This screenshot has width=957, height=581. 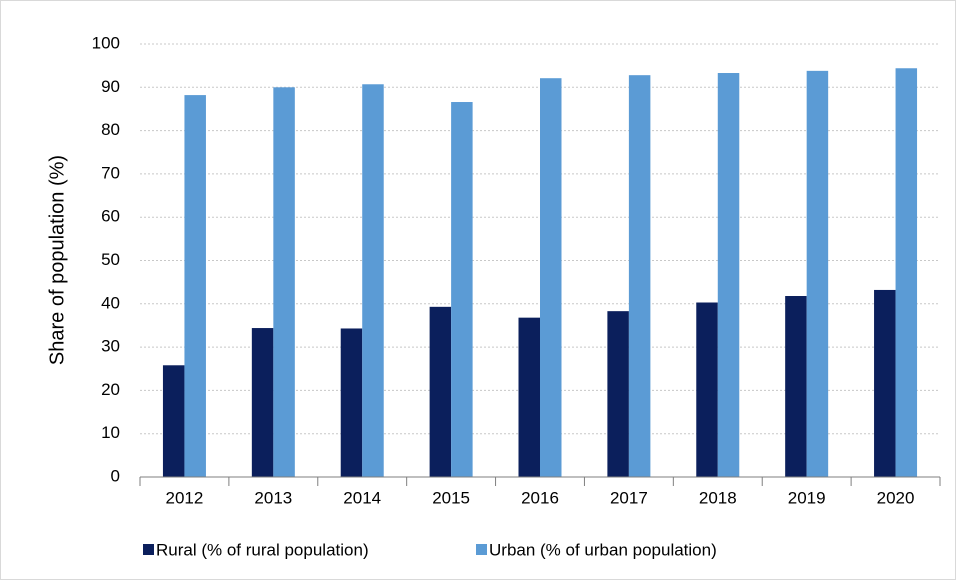 What do you see at coordinates (110, 259) in the screenshot?
I see `y-tick-label: 50` at bounding box center [110, 259].